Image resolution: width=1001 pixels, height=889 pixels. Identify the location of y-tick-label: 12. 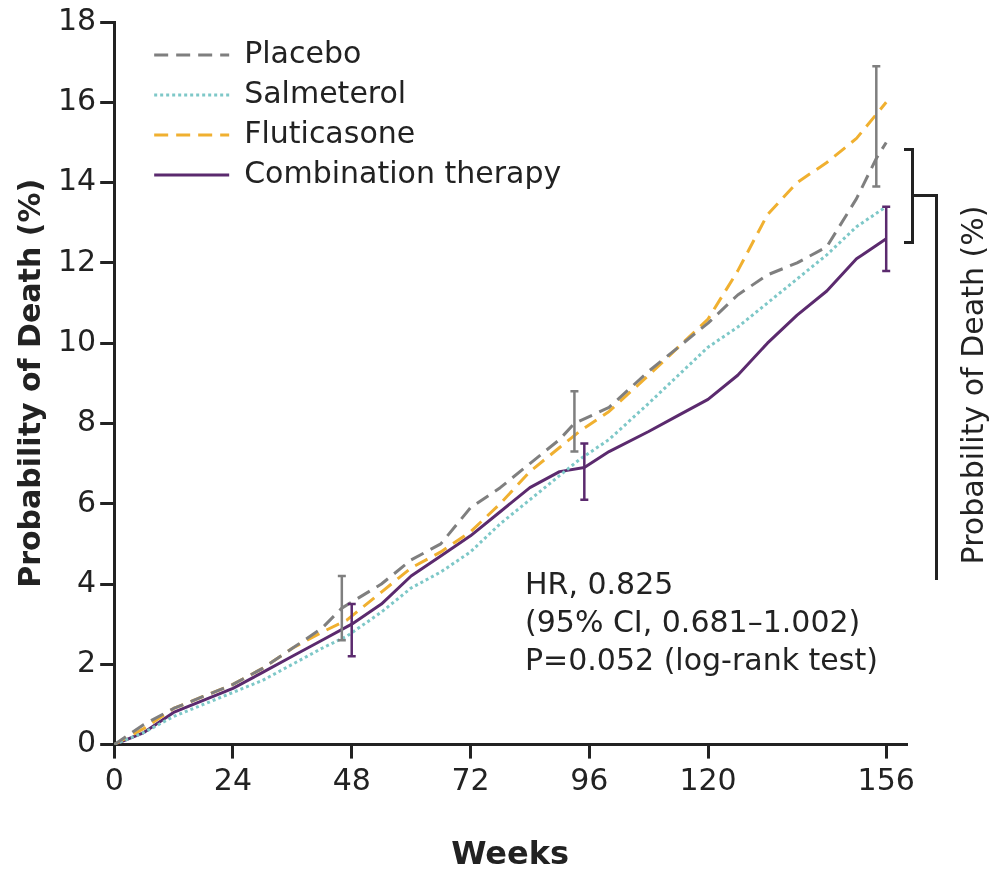
(77, 260).